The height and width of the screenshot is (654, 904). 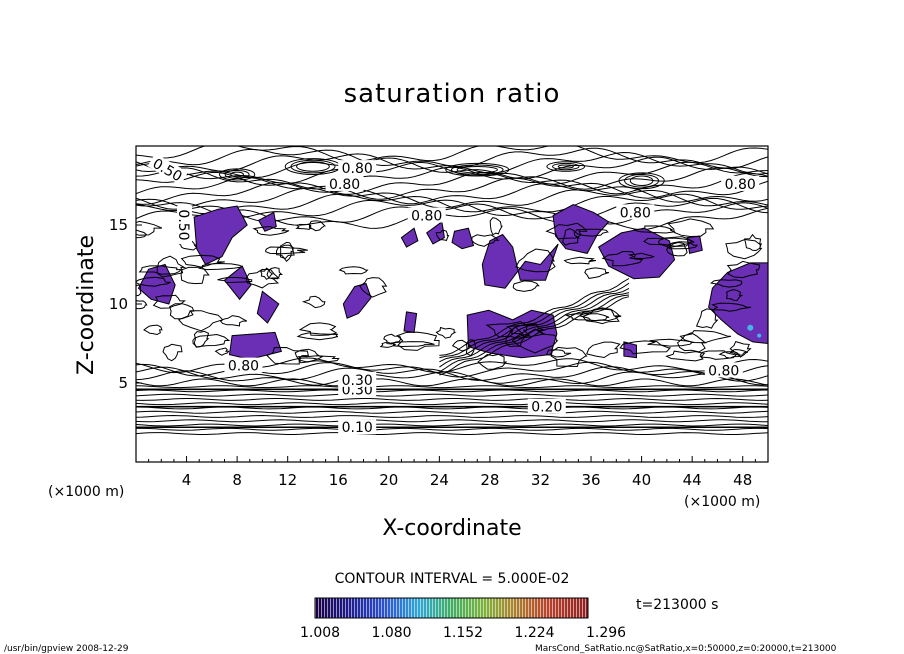 I want to click on y-axis-unit: (×1000 m), so click(x=86, y=492).